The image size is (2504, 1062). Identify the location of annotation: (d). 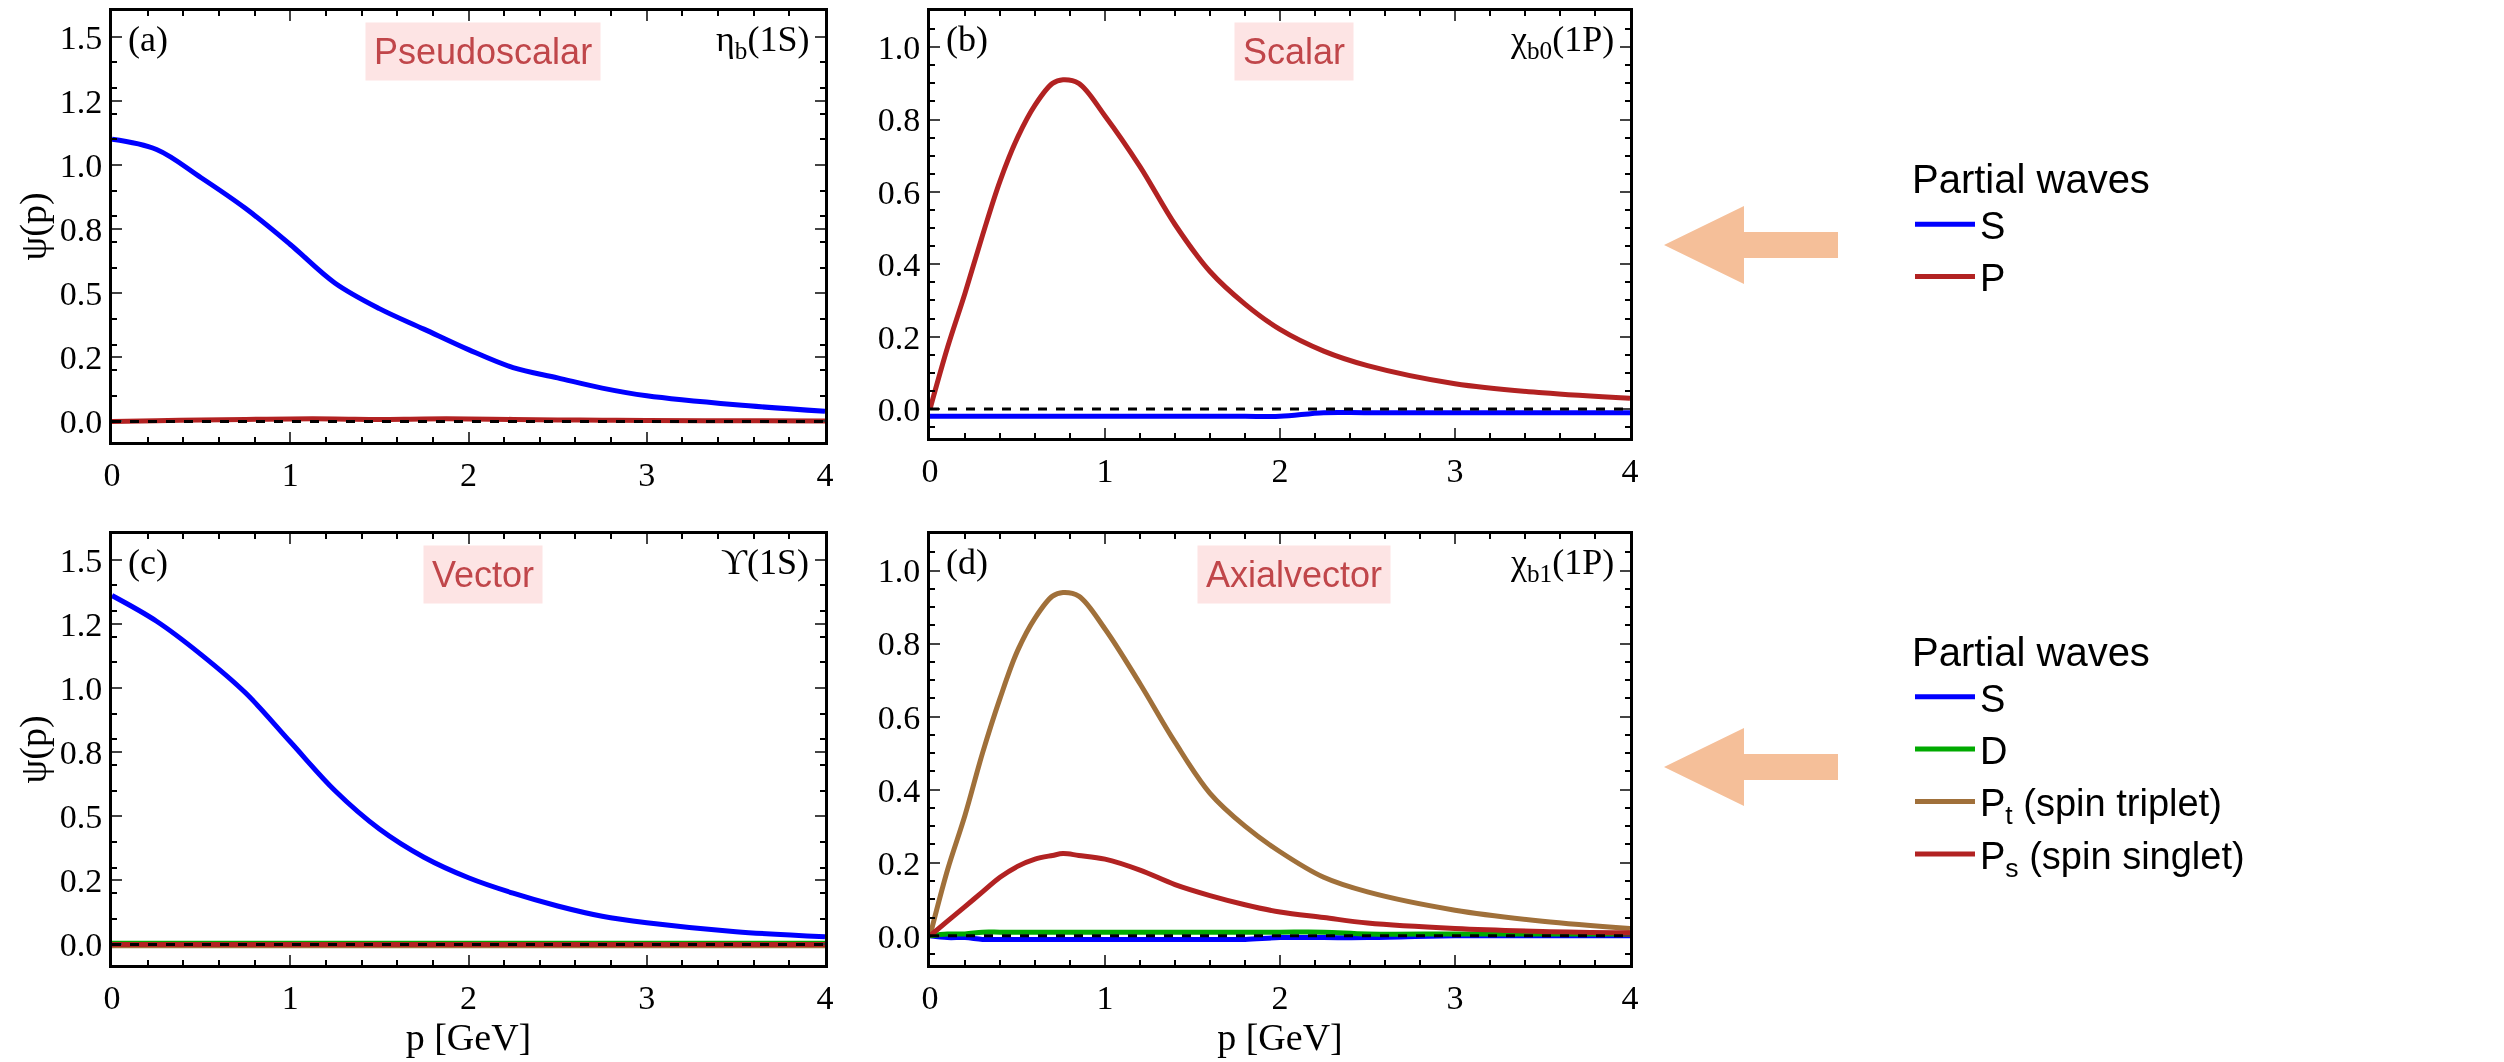
(967, 562).